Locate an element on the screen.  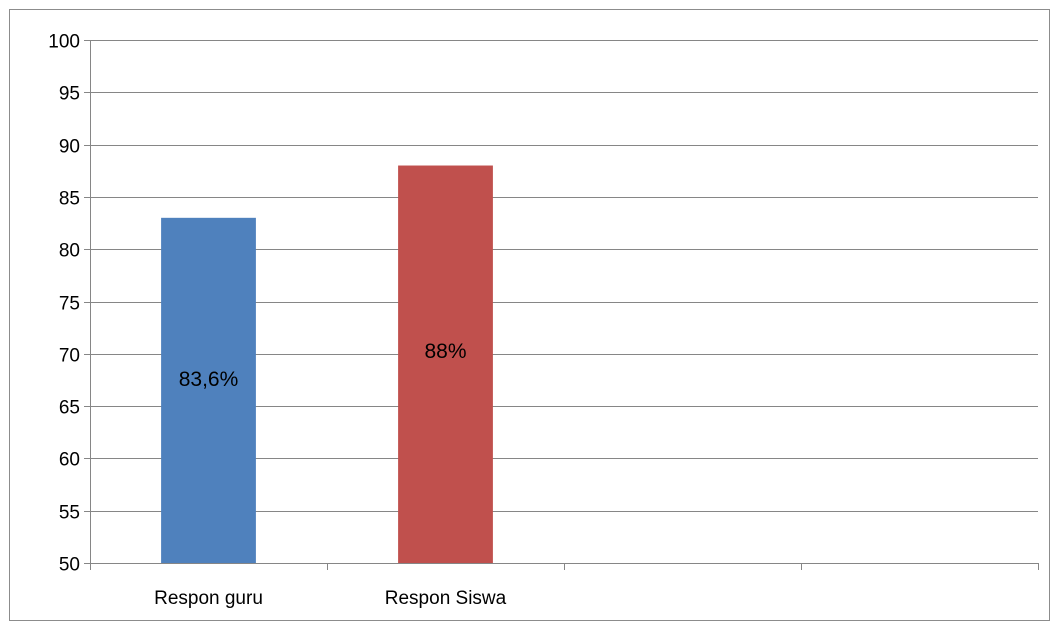
data-label: 88% is located at coordinates (445, 351).